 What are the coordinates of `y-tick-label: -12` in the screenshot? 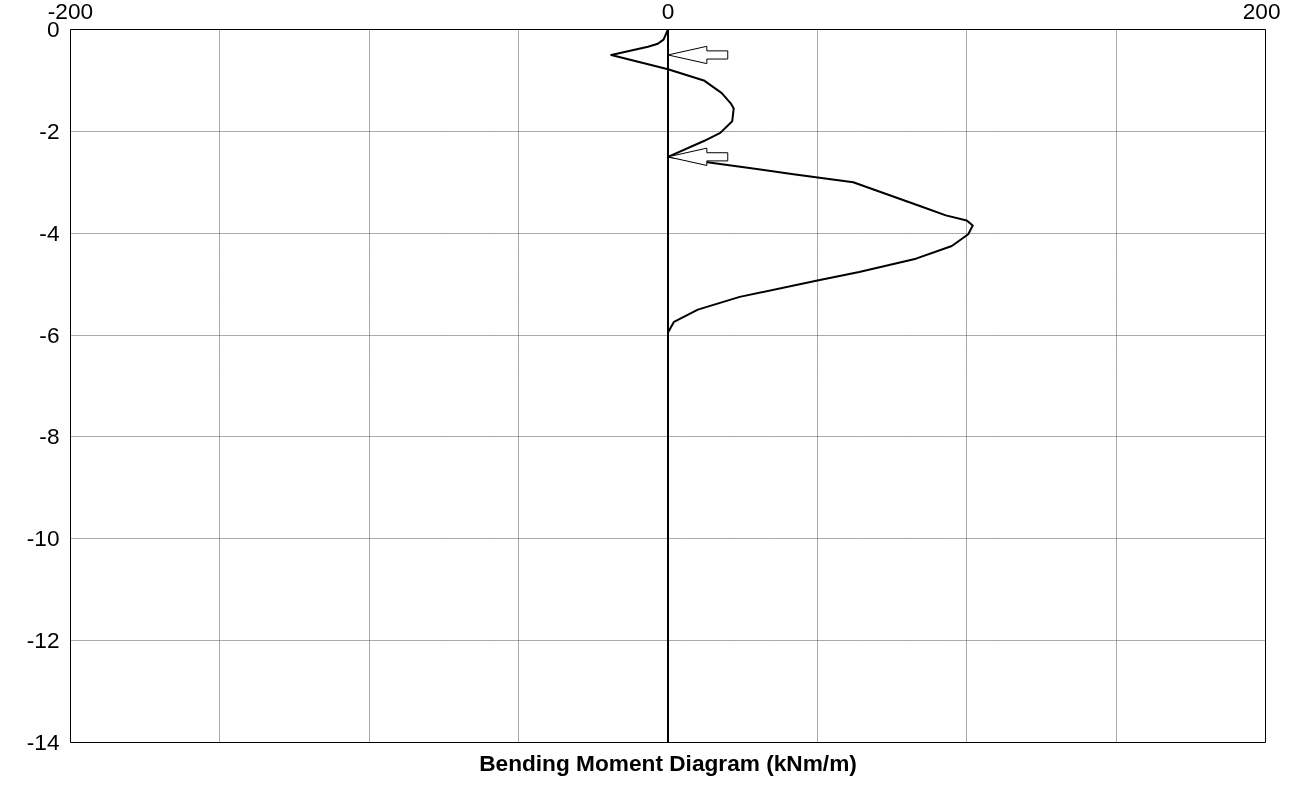 It's located at (43, 640).